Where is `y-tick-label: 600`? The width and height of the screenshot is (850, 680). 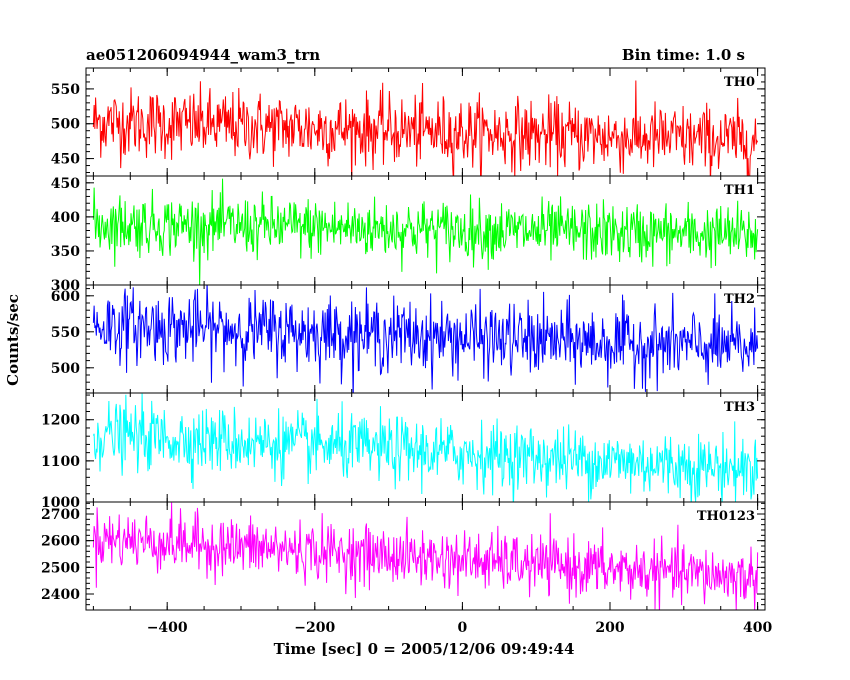
y-tick-label: 600 is located at coordinates (65, 297).